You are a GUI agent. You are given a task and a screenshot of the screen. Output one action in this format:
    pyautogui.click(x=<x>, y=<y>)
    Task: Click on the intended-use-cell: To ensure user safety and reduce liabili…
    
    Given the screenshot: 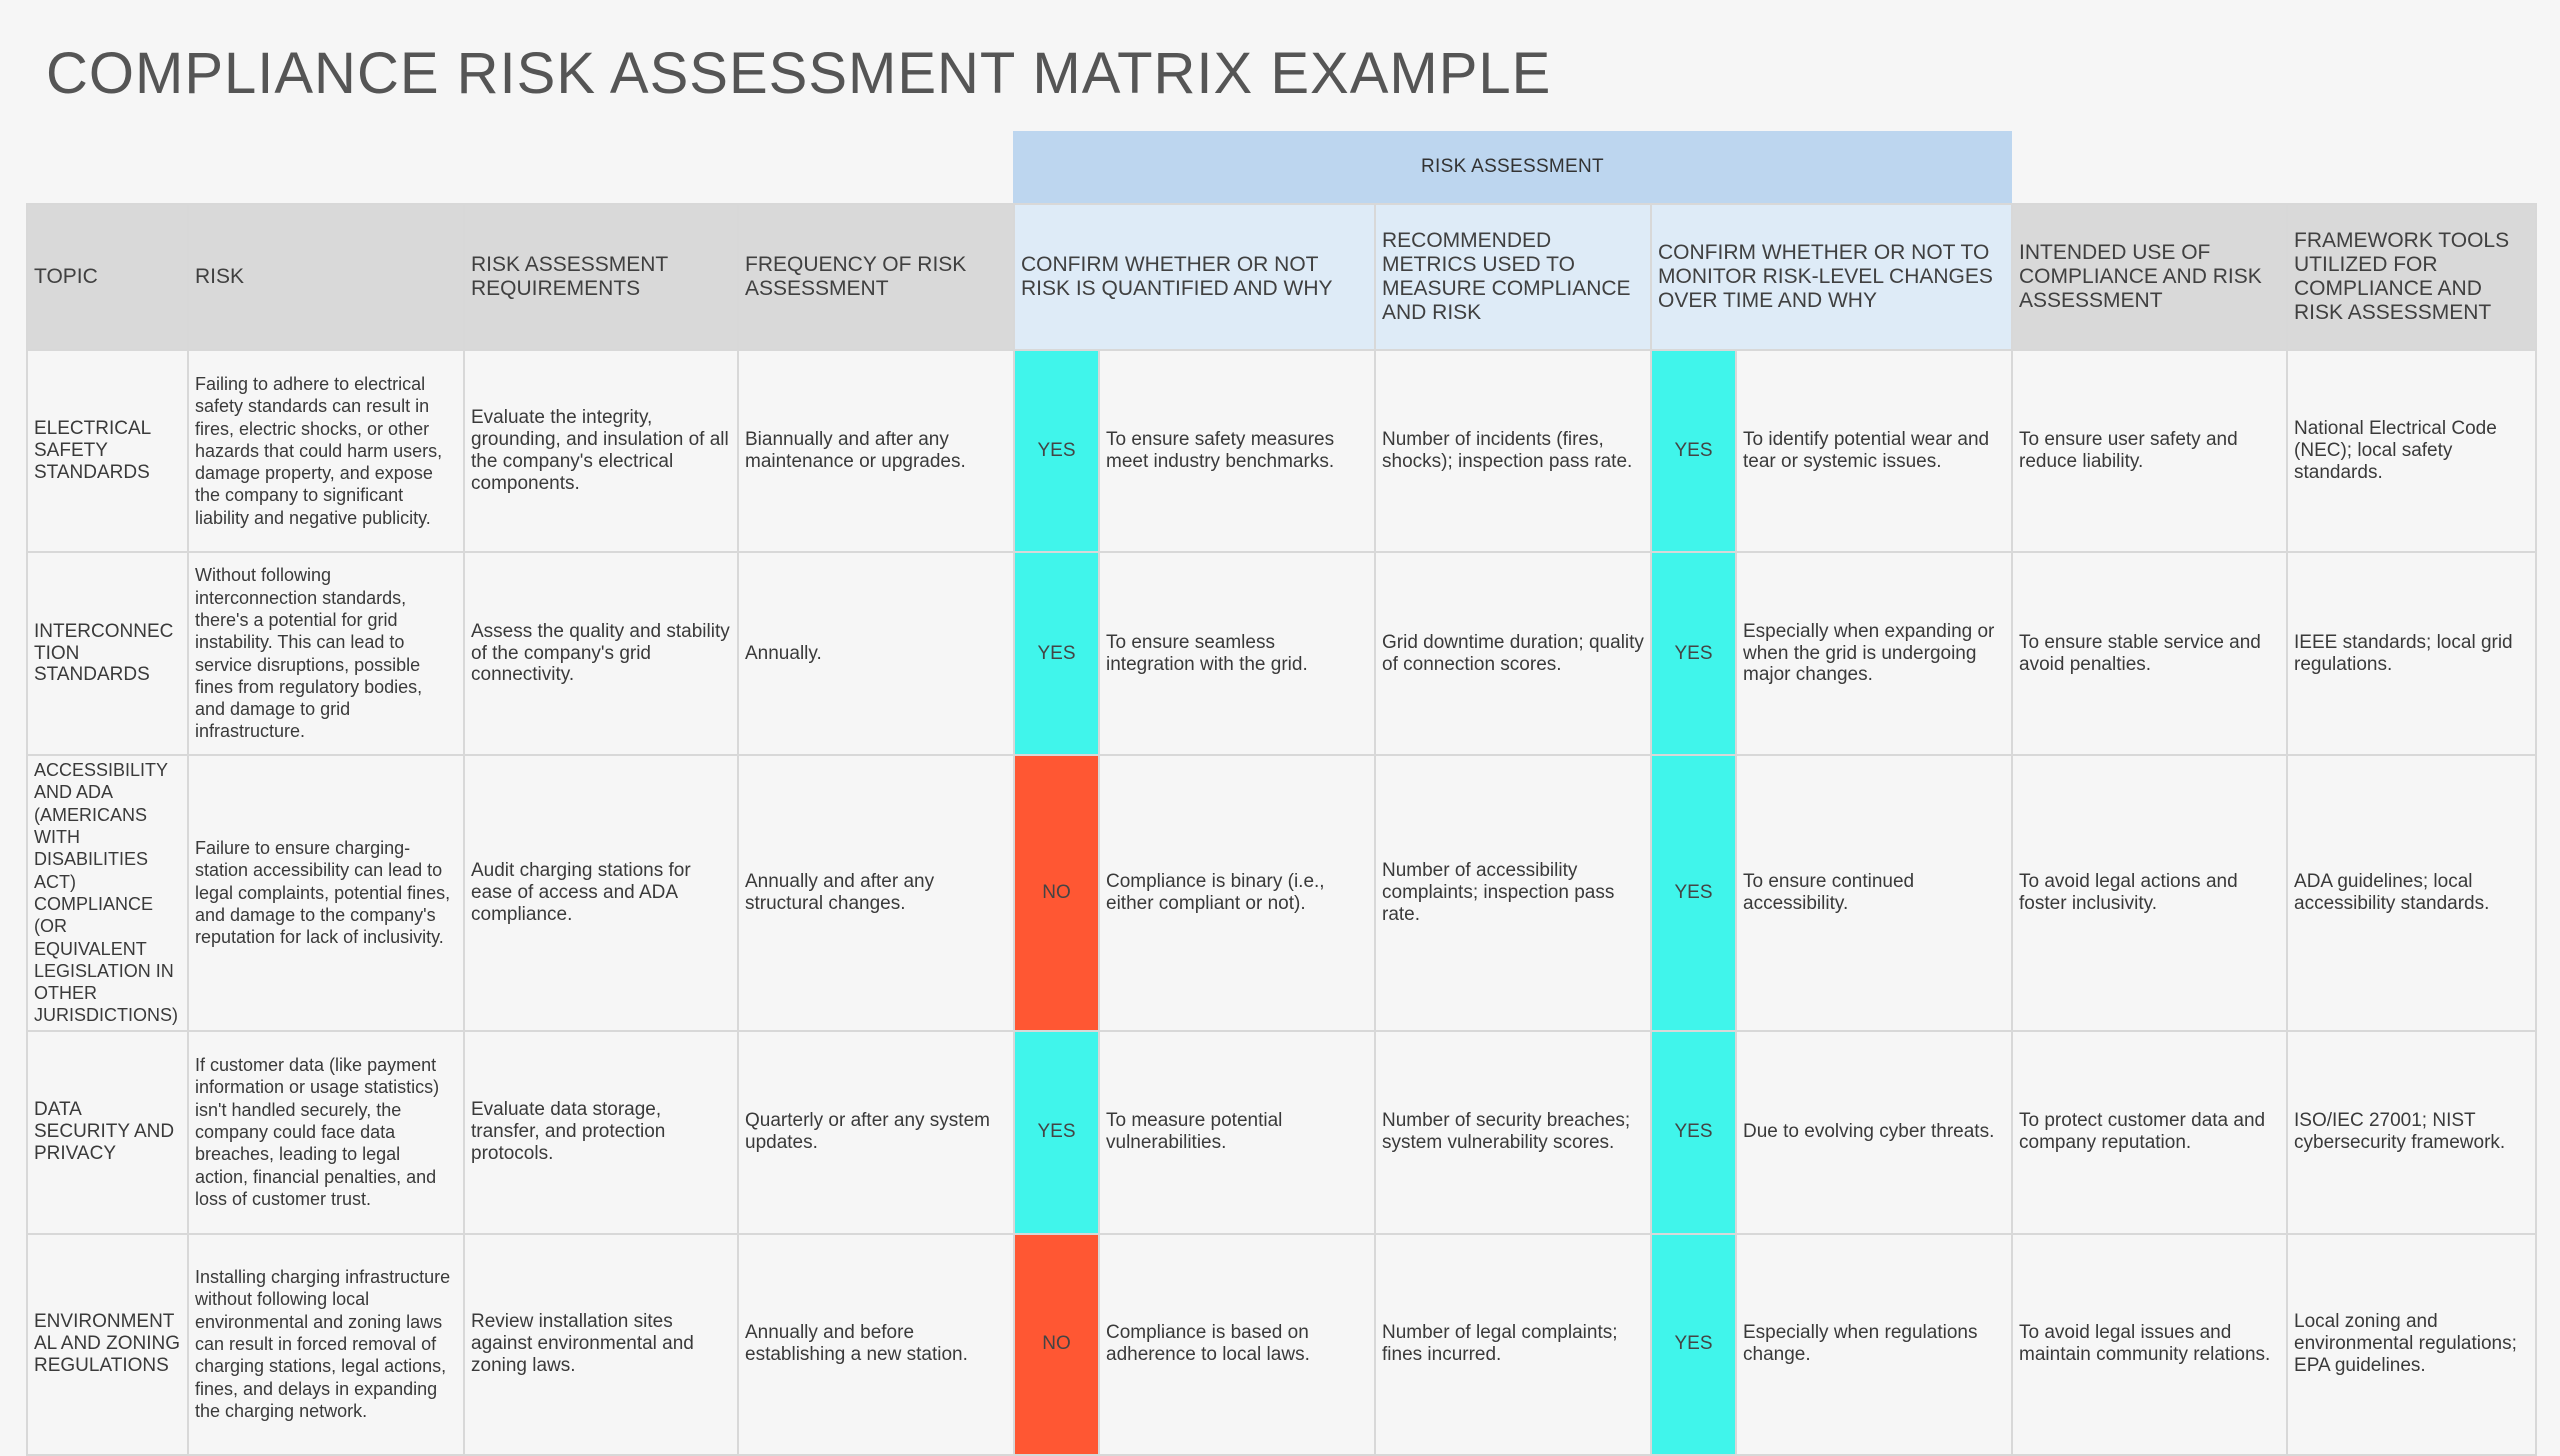 What is the action you would take?
    pyautogui.click(x=2150, y=451)
    